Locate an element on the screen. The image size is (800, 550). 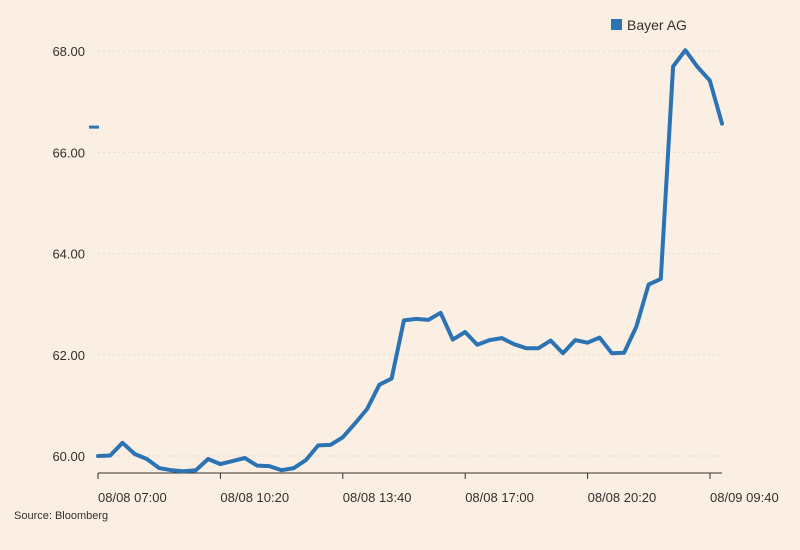
y-tick-label: 60.00 is located at coordinates (68, 456).